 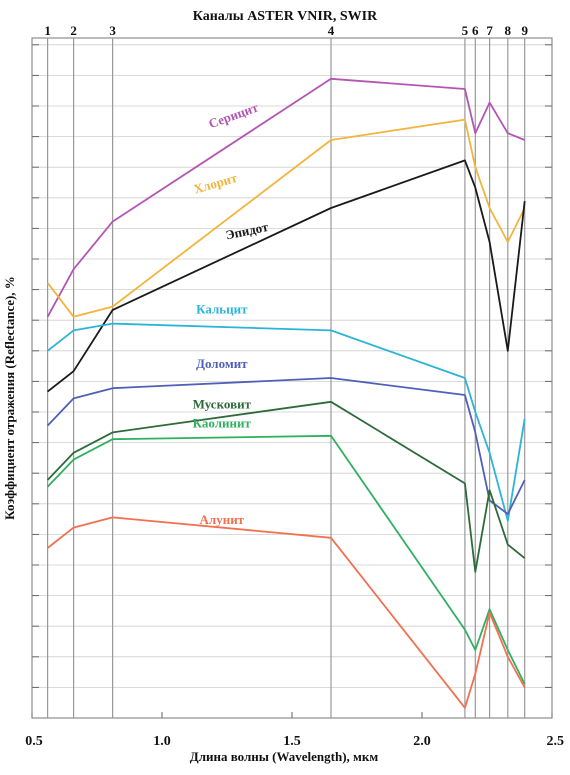 What do you see at coordinates (47, 30) in the screenshot?
I see `band-label: 1` at bounding box center [47, 30].